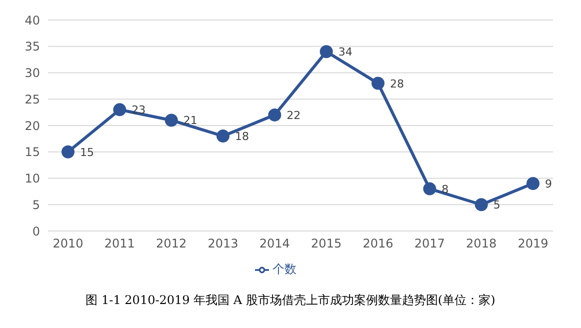  I want to click on x-tick-label: 2016, so click(378, 243).